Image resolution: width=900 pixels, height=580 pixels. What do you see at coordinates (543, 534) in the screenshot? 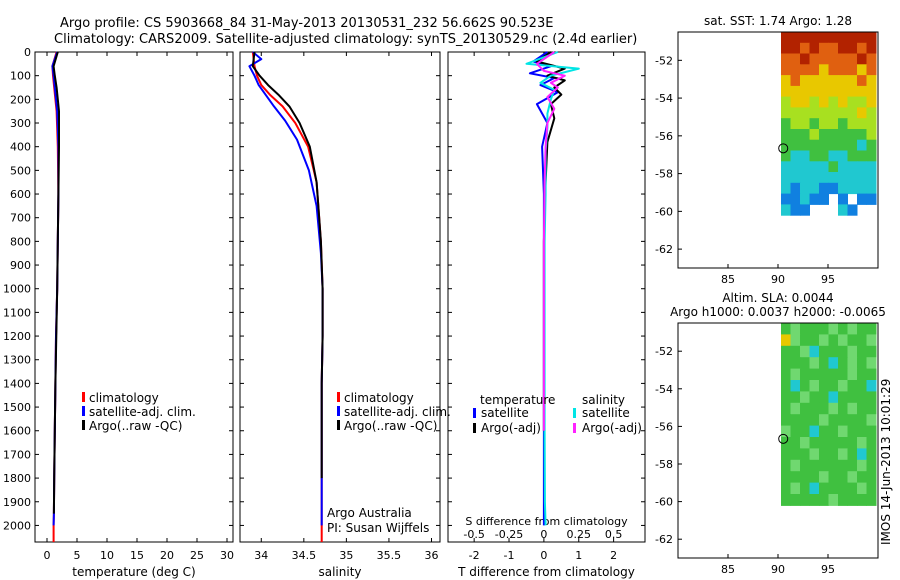
I see `salinity-diff-tick-label: 0` at bounding box center [543, 534].